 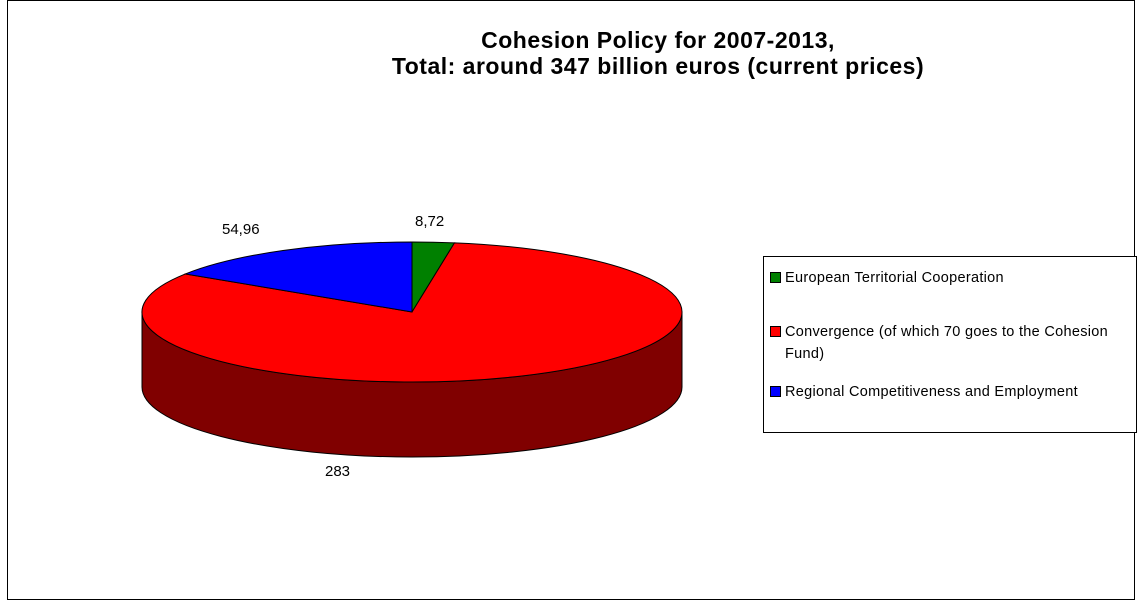 I want to click on data-label-convergence: 283, so click(x=338, y=471).